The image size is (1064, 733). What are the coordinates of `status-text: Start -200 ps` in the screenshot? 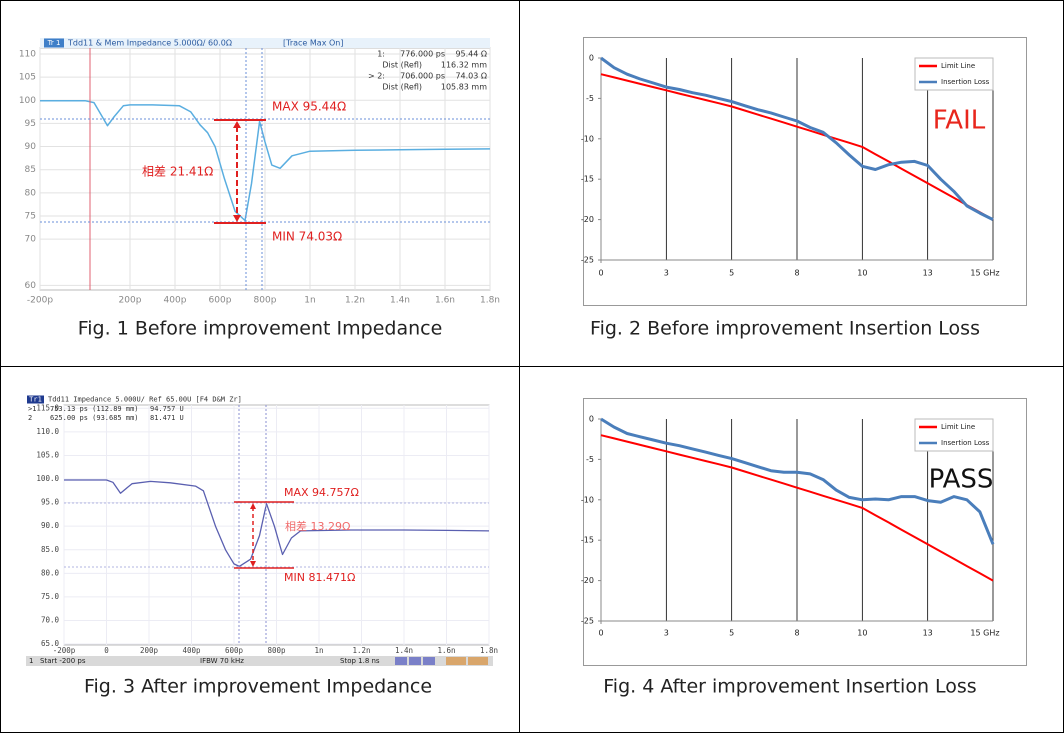 It's located at (63, 661).